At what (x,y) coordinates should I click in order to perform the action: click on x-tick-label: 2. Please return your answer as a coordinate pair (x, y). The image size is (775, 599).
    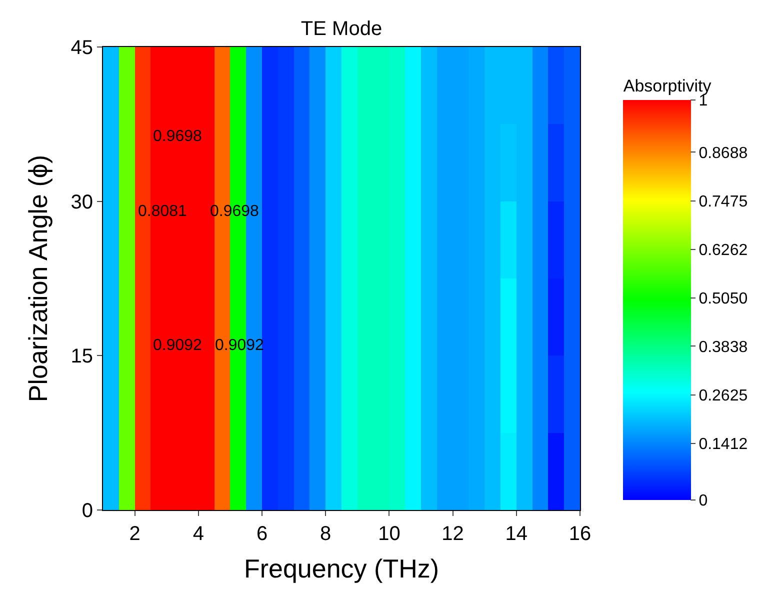
    Looking at the image, I should click on (134, 534).